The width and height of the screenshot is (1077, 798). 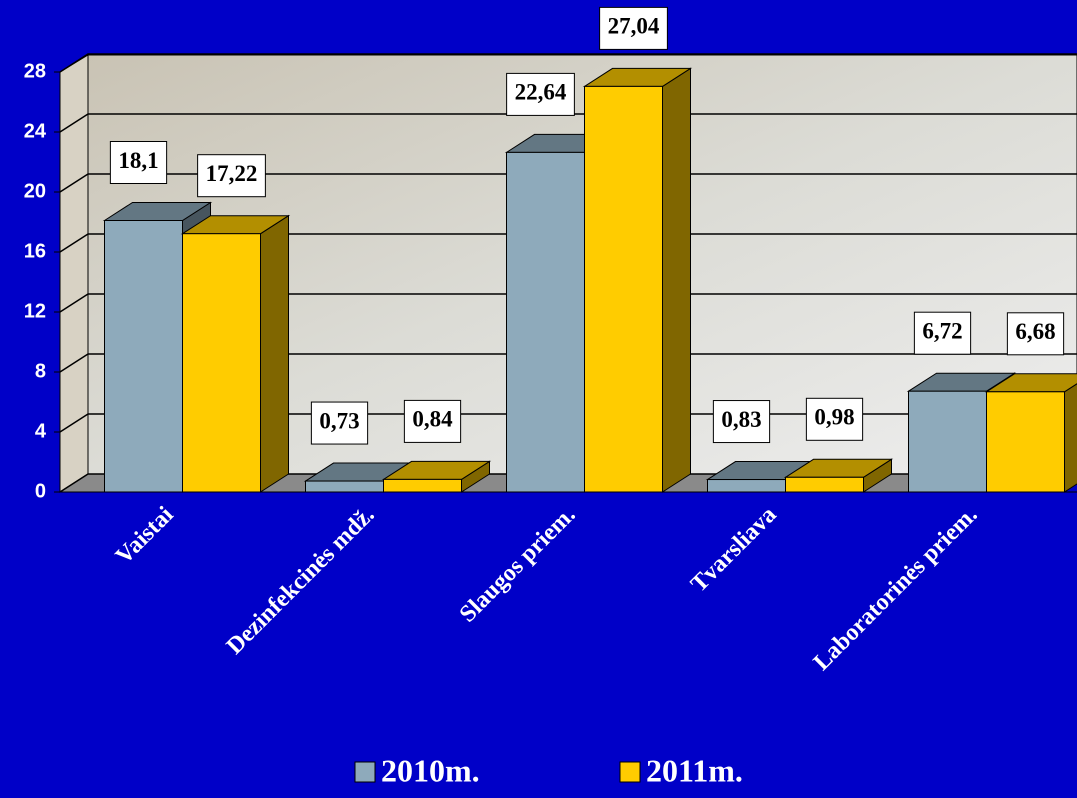 I want to click on x-tick-label: Tvarsliava, so click(x=734, y=550).